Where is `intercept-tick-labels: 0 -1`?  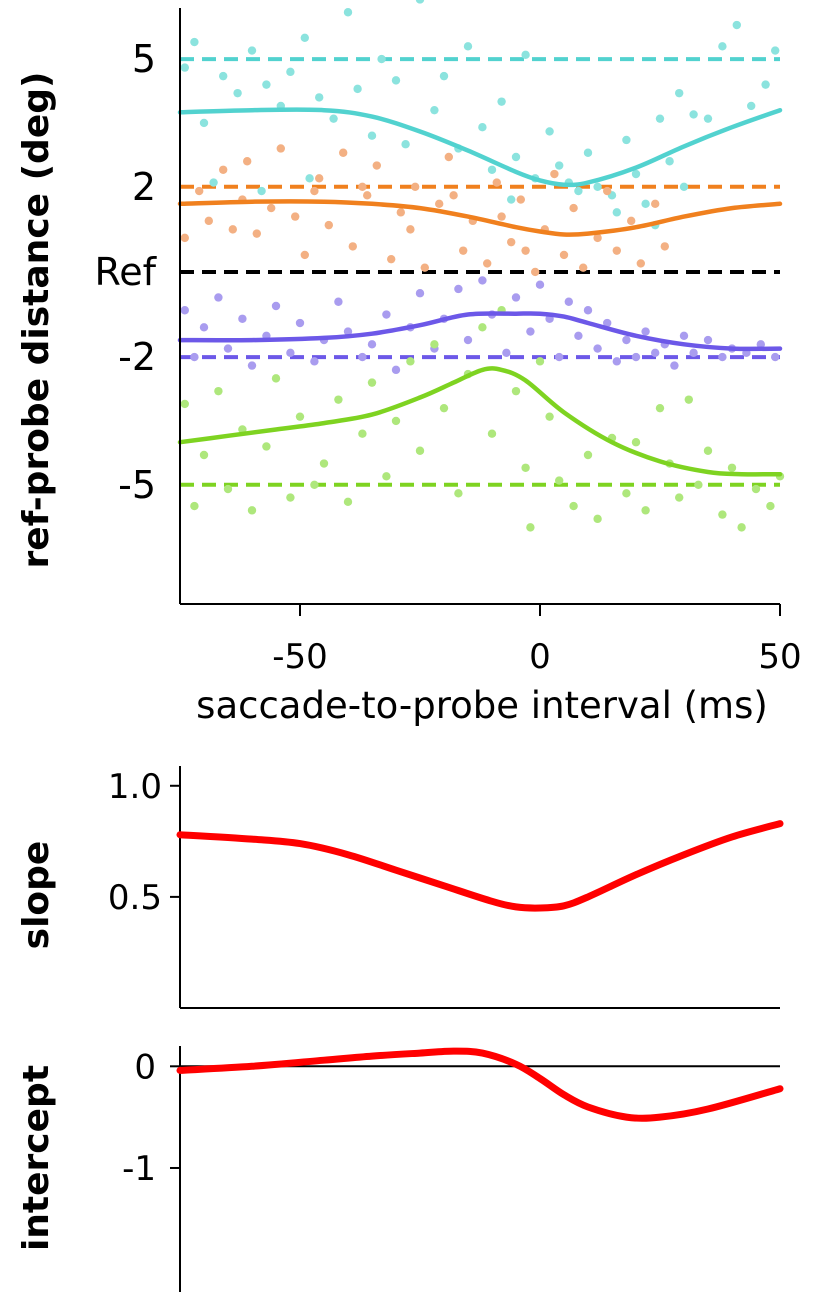 intercept-tick-labels: 0 -1 is located at coordinates (139, 1118).